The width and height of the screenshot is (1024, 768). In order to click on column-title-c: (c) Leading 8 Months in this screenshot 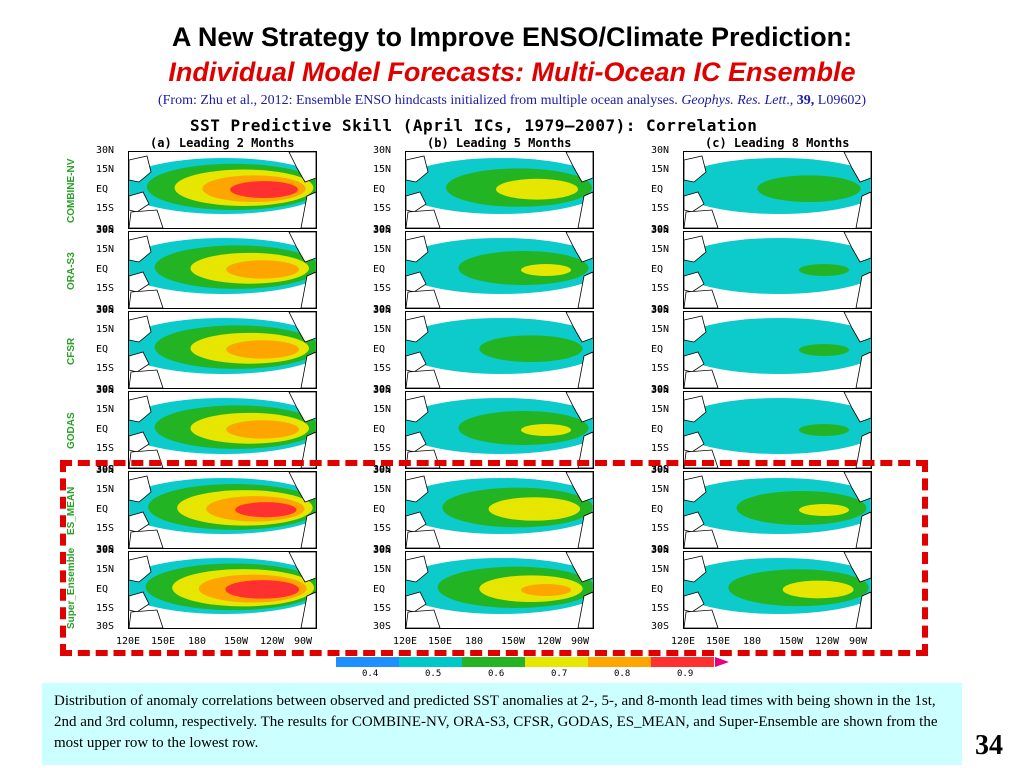, I will do `click(777, 143)`.